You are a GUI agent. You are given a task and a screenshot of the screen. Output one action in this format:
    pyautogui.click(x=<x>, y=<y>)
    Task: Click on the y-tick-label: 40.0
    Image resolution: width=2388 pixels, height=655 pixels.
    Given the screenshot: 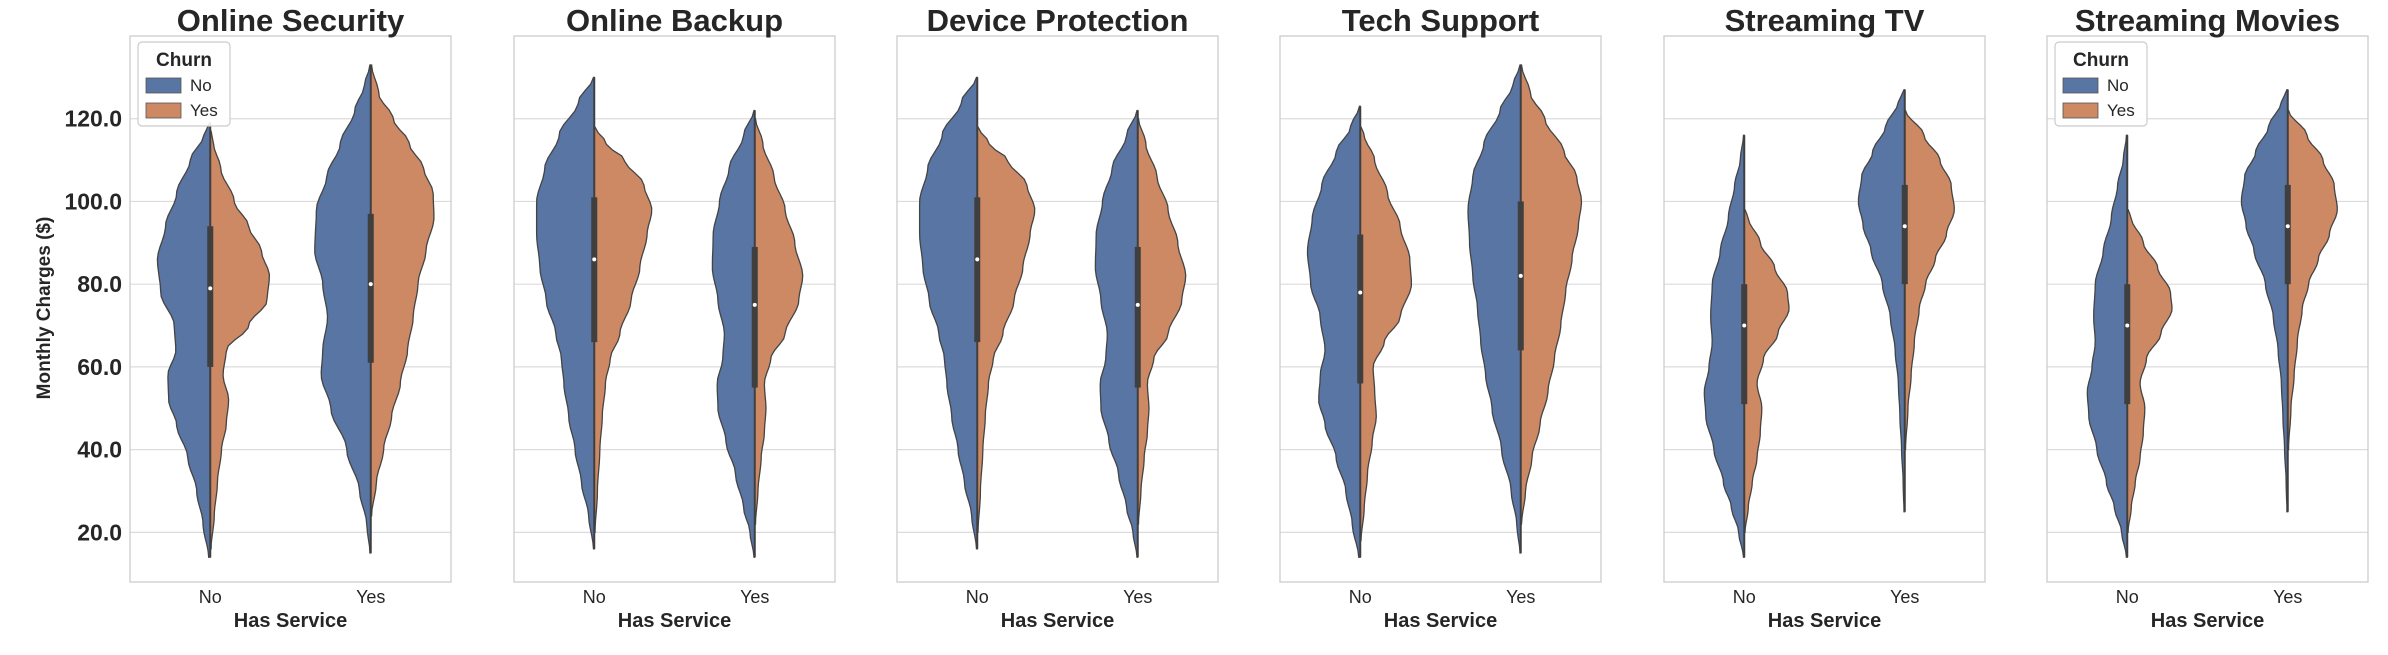 What is the action you would take?
    pyautogui.click(x=99, y=450)
    